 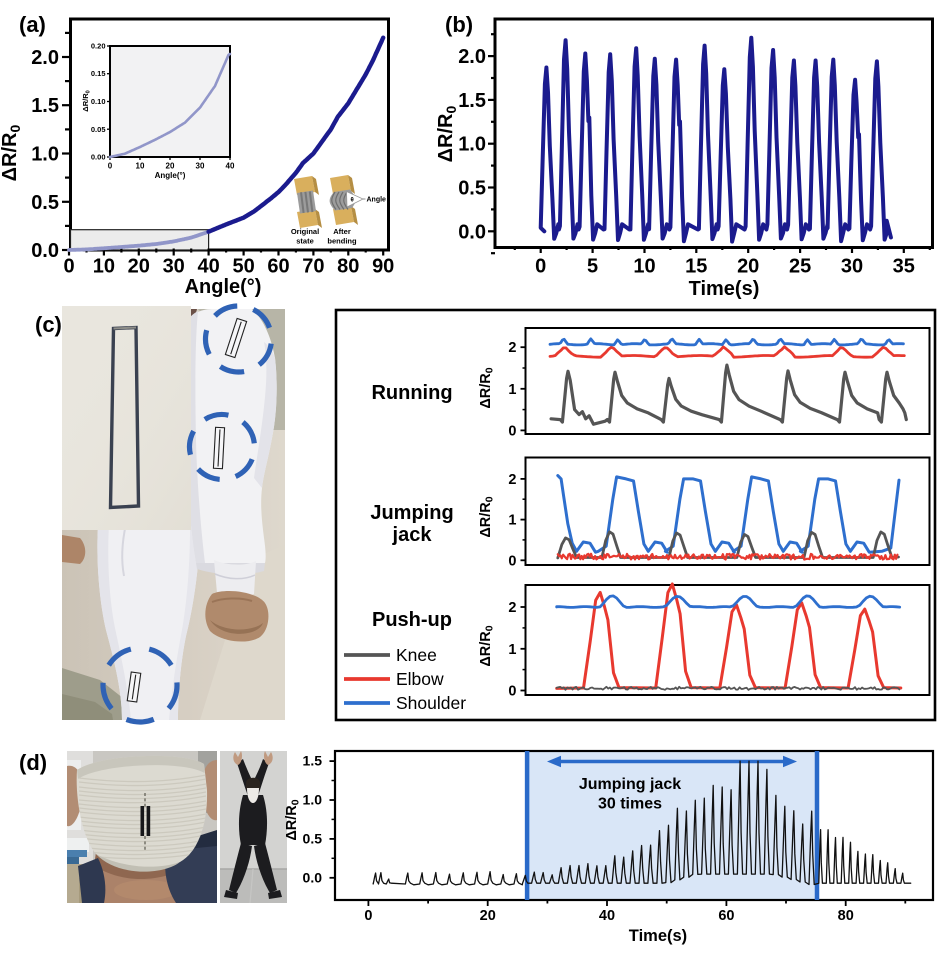 What do you see at coordinates (411, 513) in the screenshot?
I see `svg-text: Jumping` at bounding box center [411, 513].